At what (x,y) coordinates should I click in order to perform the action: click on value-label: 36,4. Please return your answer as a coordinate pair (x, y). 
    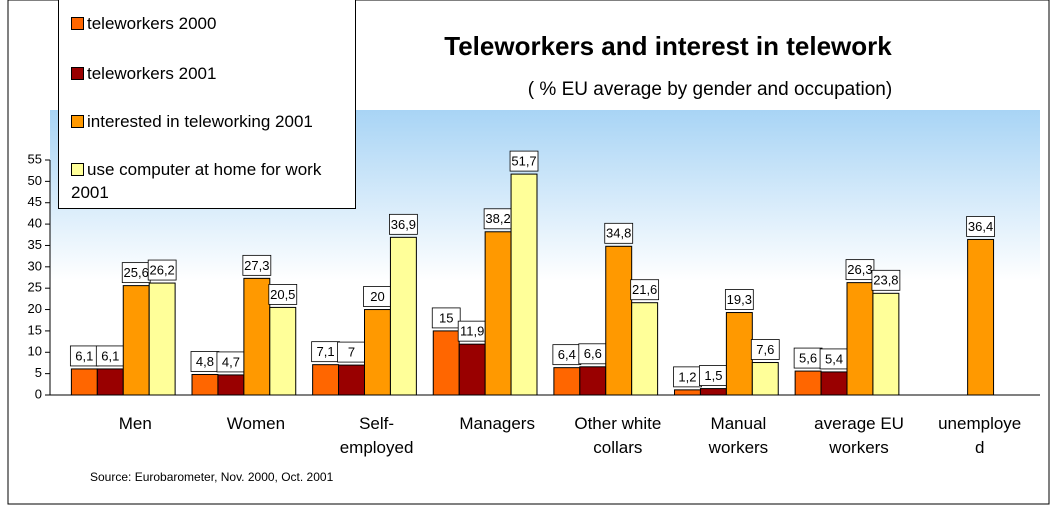
    Looking at the image, I should click on (980, 226).